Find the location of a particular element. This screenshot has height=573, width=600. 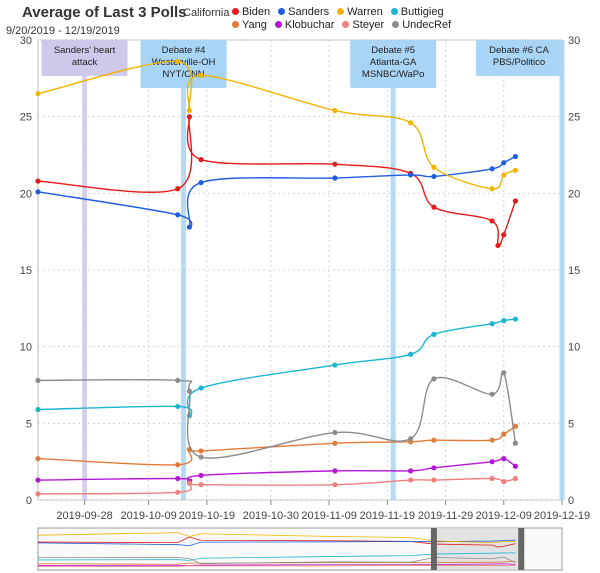

series-line-yang is located at coordinates (276, 445).